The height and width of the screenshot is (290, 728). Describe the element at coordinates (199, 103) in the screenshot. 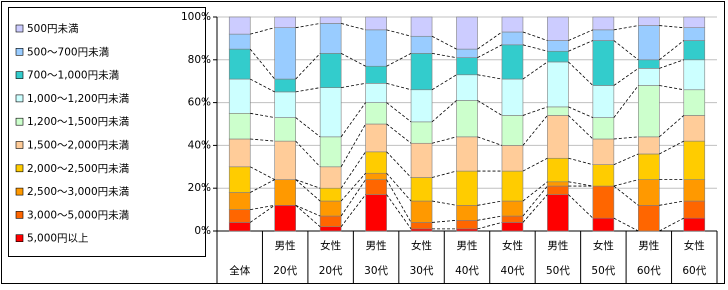

I see `y-tick-label: 60%` at that location.